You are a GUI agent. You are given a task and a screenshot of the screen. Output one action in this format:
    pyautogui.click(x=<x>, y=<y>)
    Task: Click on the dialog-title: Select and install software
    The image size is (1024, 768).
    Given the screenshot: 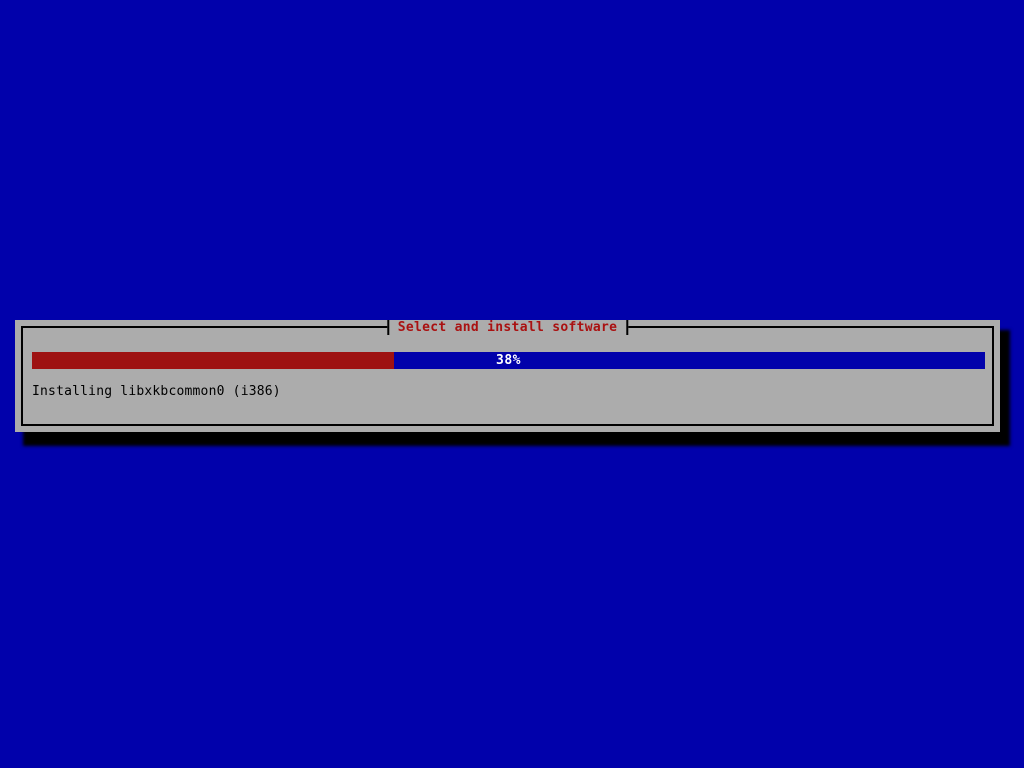 What is the action you would take?
    pyautogui.click(x=507, y=327)
    